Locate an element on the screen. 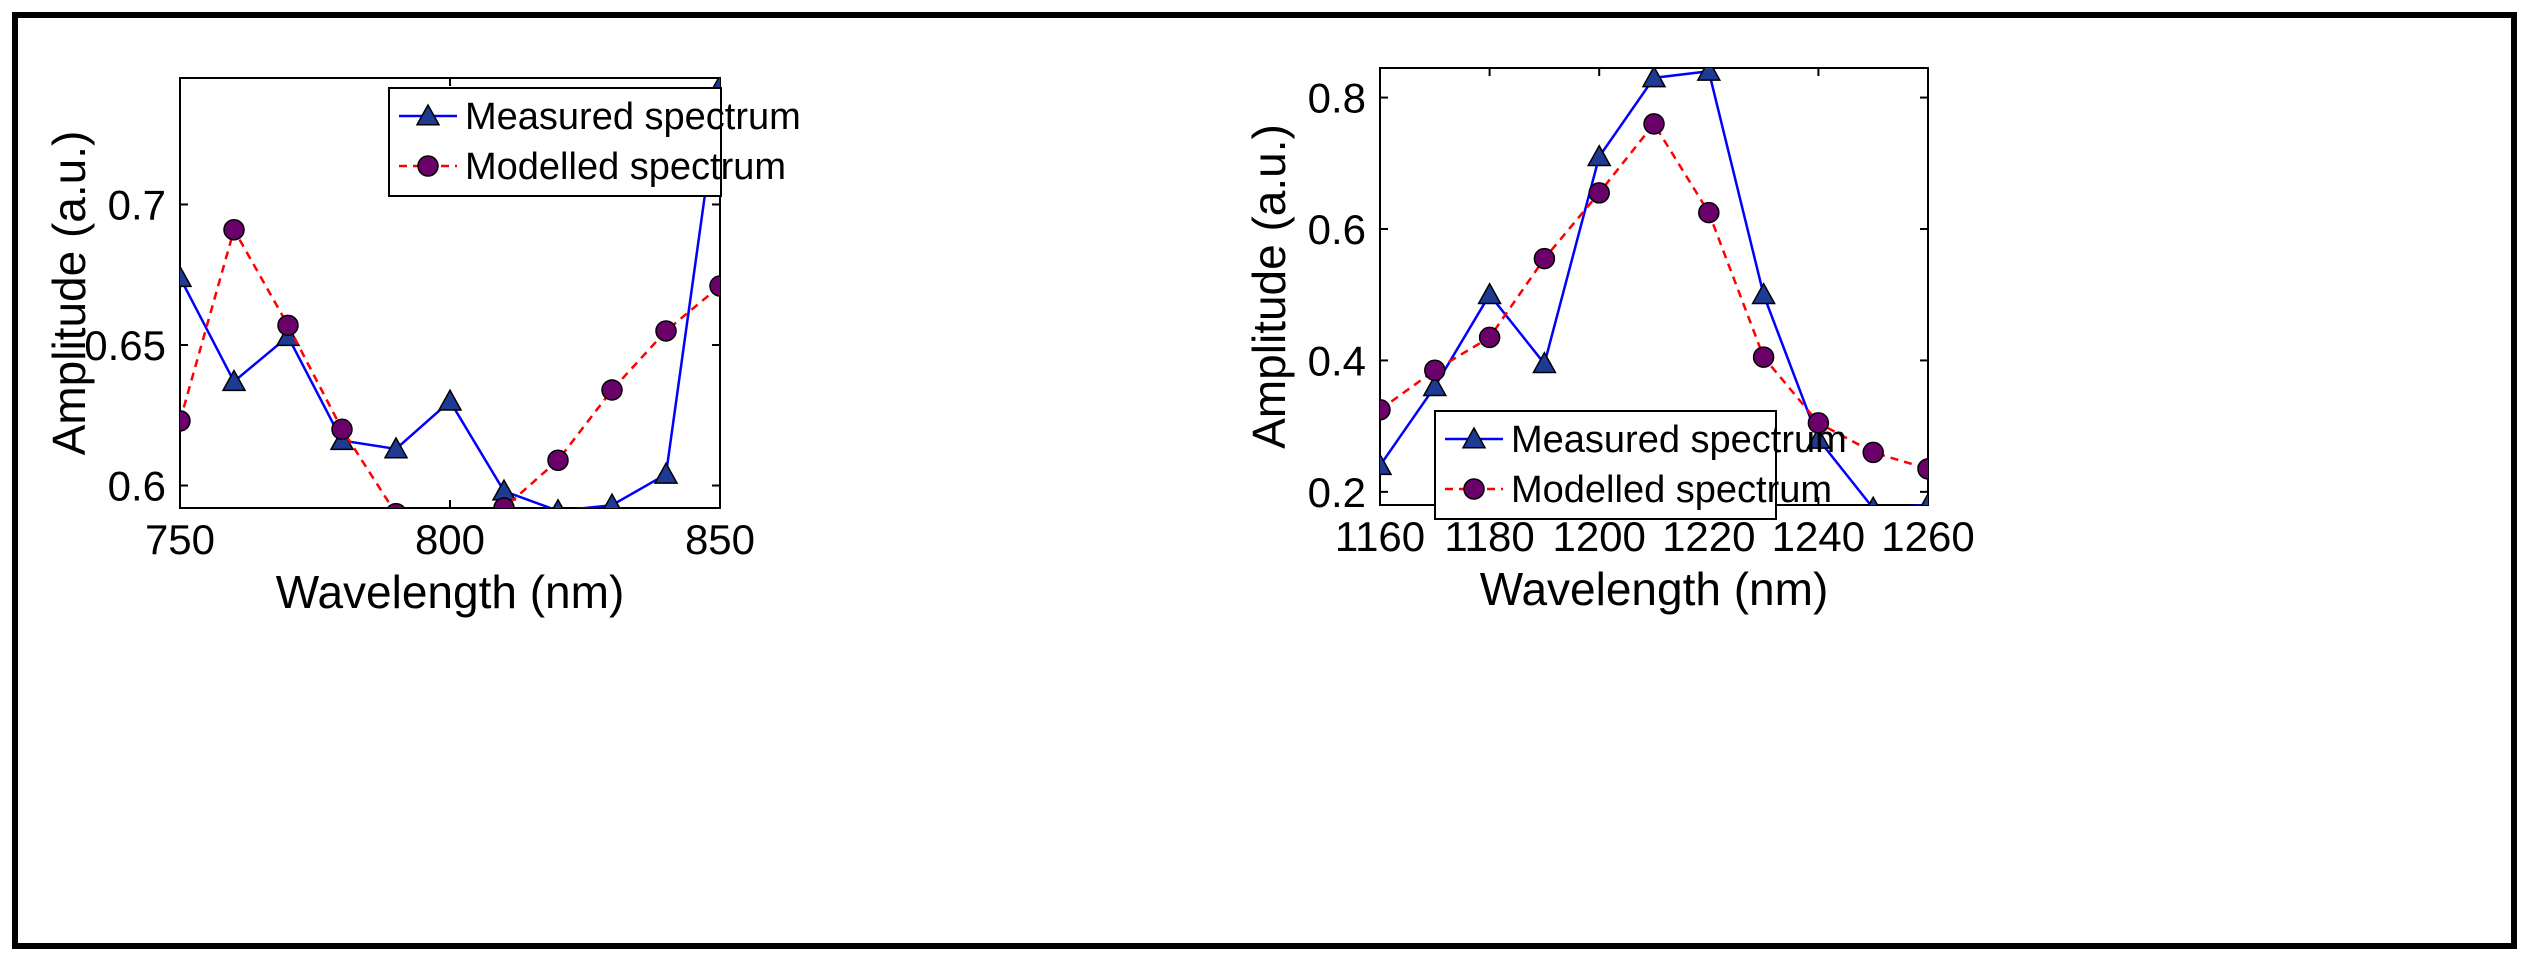 This screenshot has height=961, width=2529. x-tick-label: 750 is located at coordinates (180, 539).